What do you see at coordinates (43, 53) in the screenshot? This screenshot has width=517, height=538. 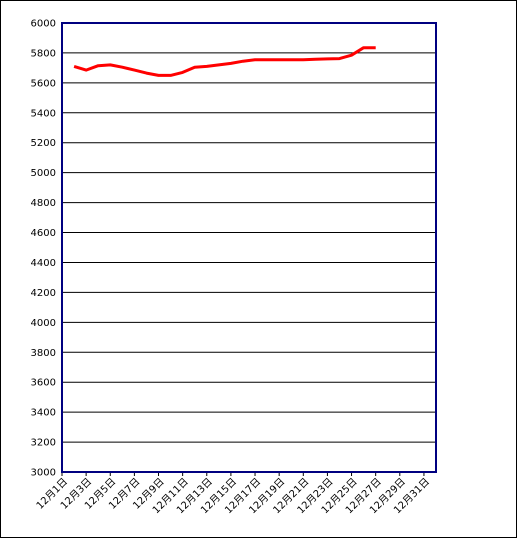 I see `y-tick-label-5800: 5800` at bounding box center [43, 53].